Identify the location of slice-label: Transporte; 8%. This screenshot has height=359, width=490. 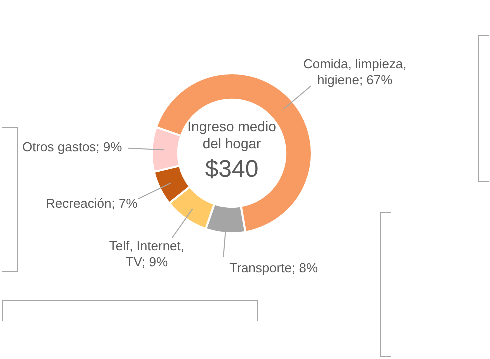
(274, 268).